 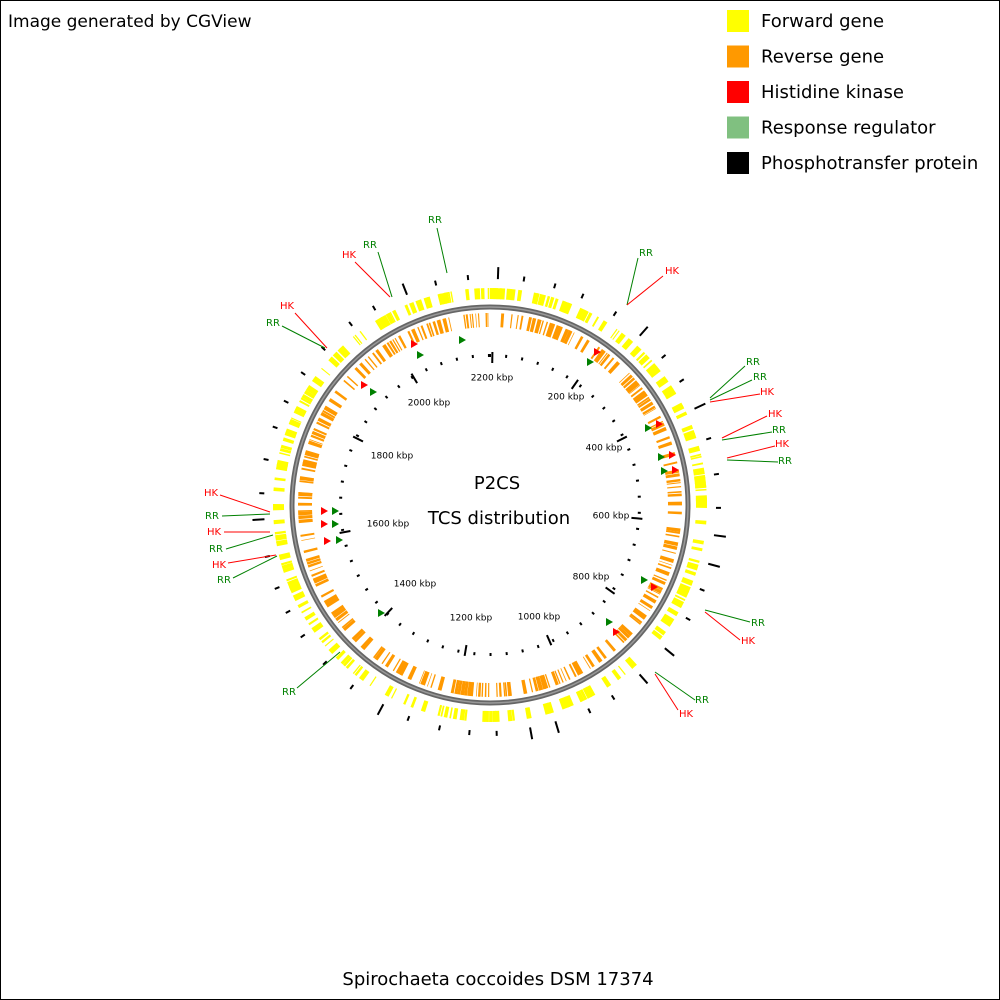 I want to click on major-tick, so click(x=549, y=640).